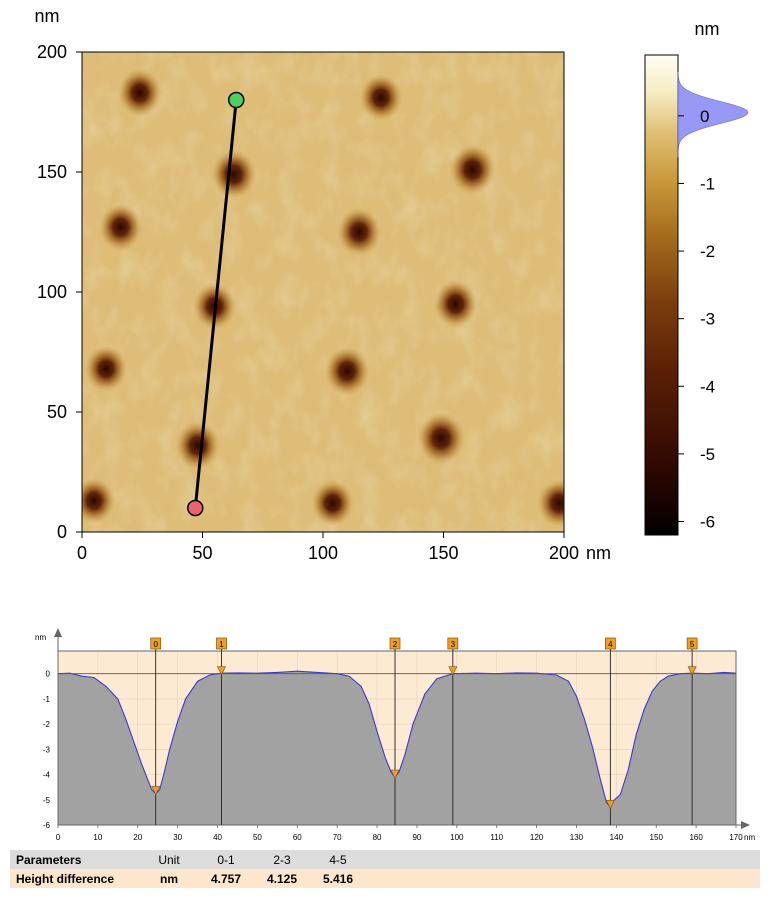  What do you see at coordinates (338, 859) in the screenshot?
I see `header-4-5: 4-5` at bounding box center [338, 859].